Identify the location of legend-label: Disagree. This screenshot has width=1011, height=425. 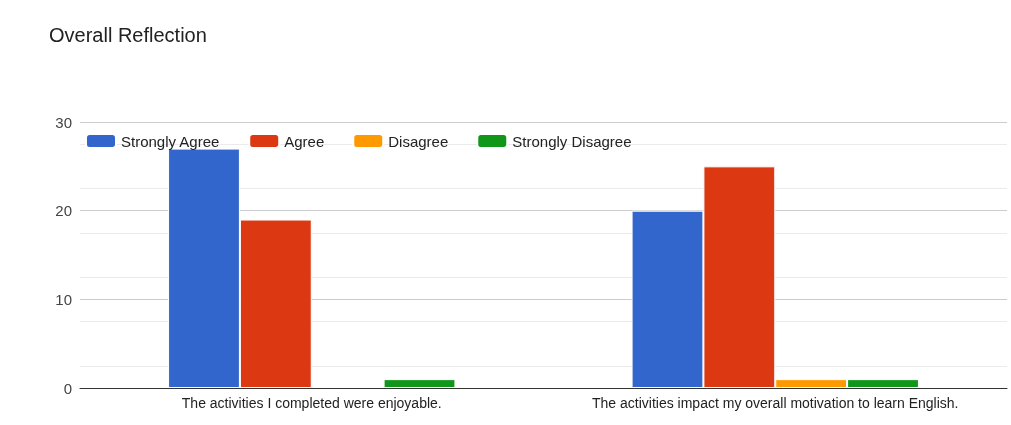
(418, 141).